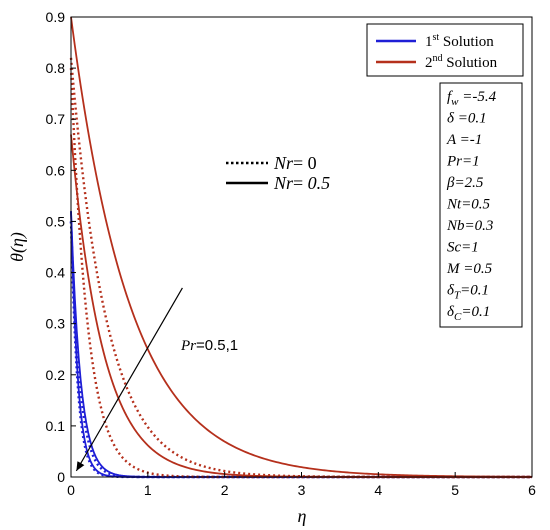 The width and height of the screenshot is (550, 530). I want to click on legend-nr05-value: 0.5, so click(319, 183).